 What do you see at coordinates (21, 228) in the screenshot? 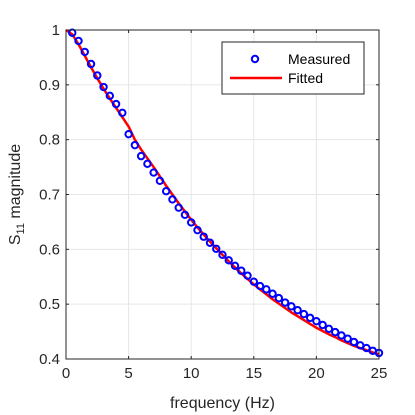
I see `y-axis-label-subscript: 11` at bounding box center [21, 228].